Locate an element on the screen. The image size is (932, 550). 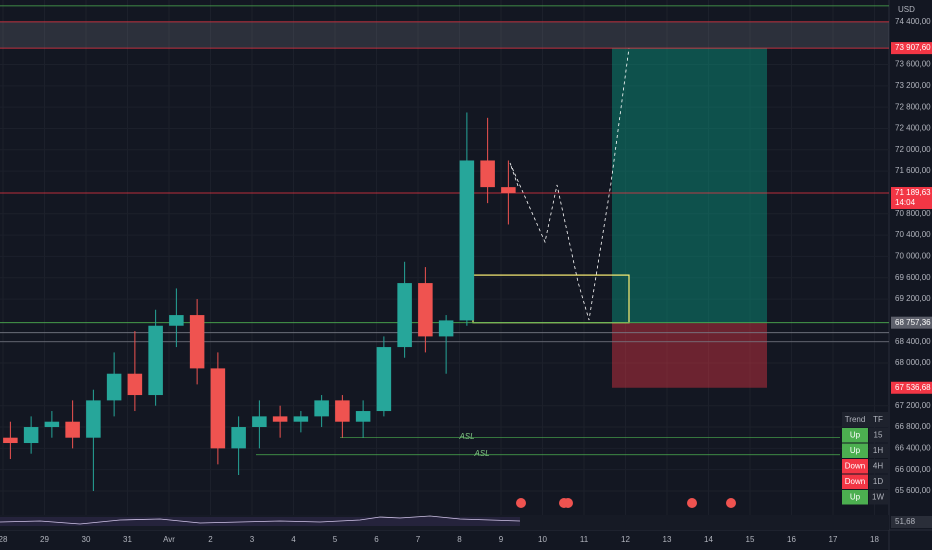
x-tick-label: 7 is located at coordinates (418, 539).